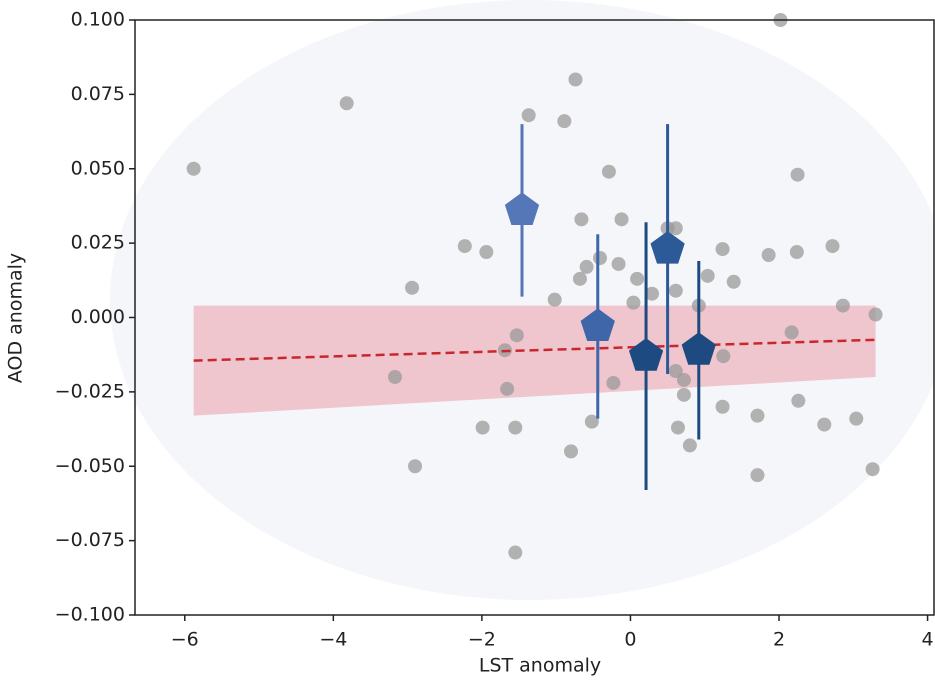 This screenshot has width=935, height=683. I want to click on fit-line, so click(534, 350).